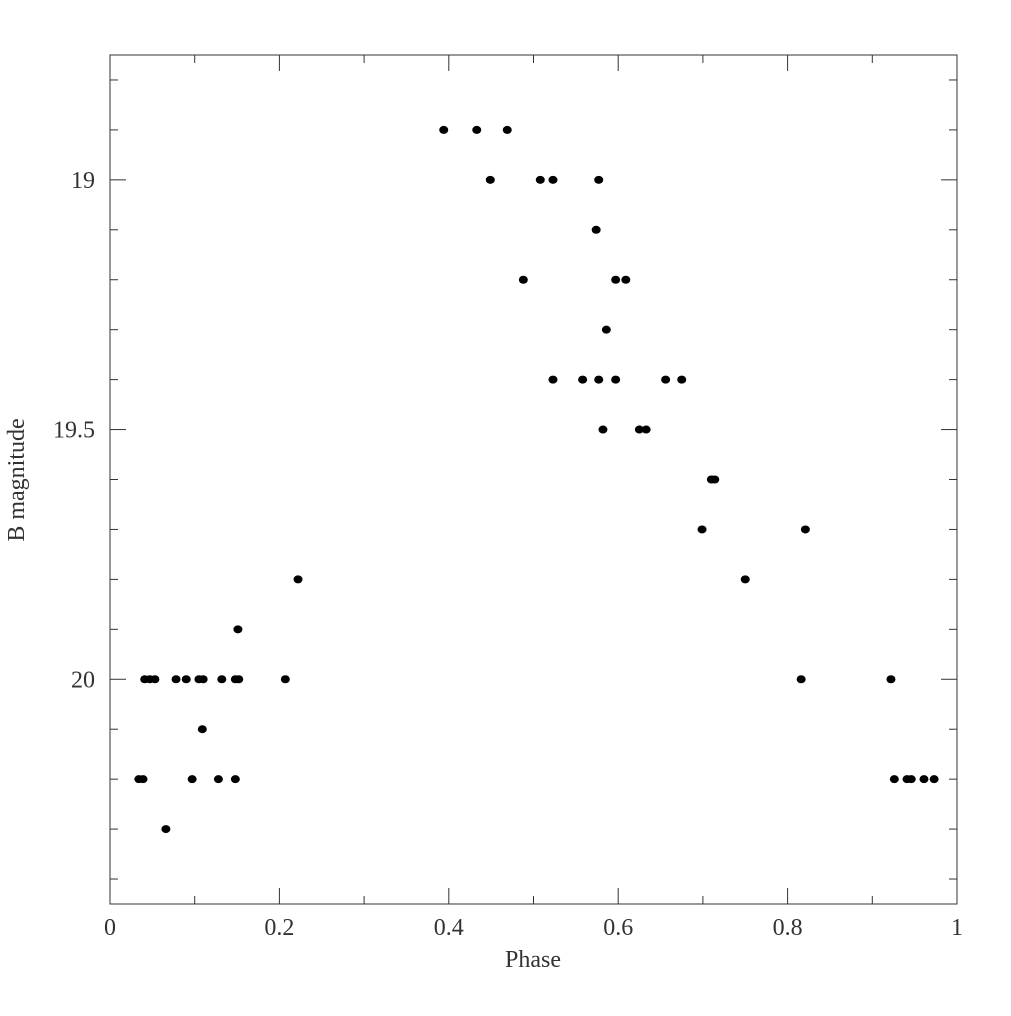  What do you see at coordinates (83, 181) in the screenshot?
I see `y-tick-label: 19` at bounding box center [83, 181].